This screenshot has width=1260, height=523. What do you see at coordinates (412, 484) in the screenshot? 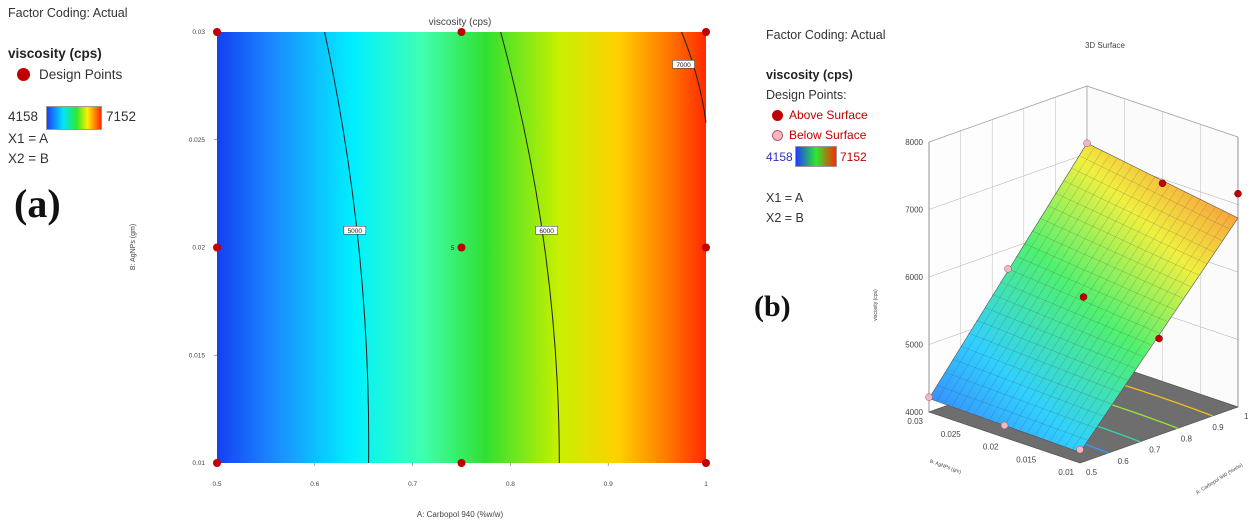
I see `x-tick-label: 0.7` at bounding box center [412, 484].